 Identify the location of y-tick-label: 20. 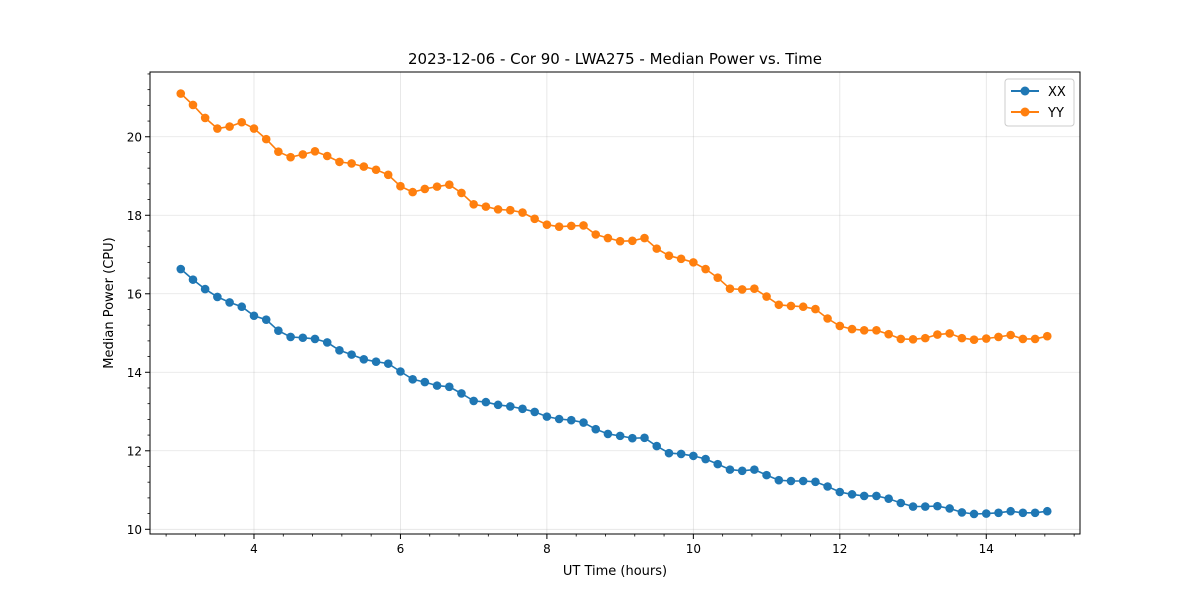
(134, 137).